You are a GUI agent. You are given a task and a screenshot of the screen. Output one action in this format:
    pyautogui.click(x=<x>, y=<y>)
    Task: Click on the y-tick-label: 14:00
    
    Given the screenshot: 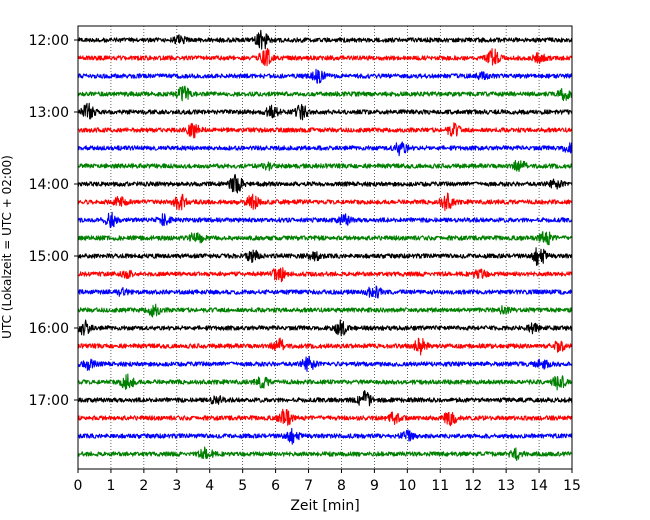 What is the action you would take?
    pyautogui.click(x=49, y=185)
    